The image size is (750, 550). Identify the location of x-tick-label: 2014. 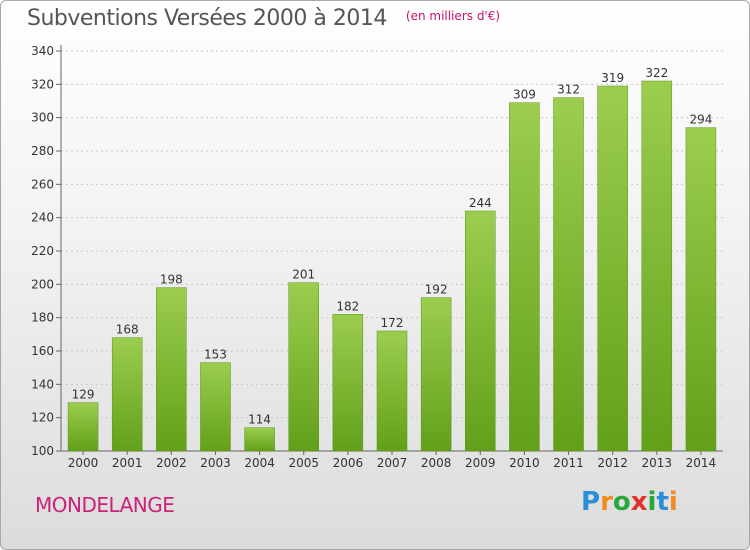
(701, 463).